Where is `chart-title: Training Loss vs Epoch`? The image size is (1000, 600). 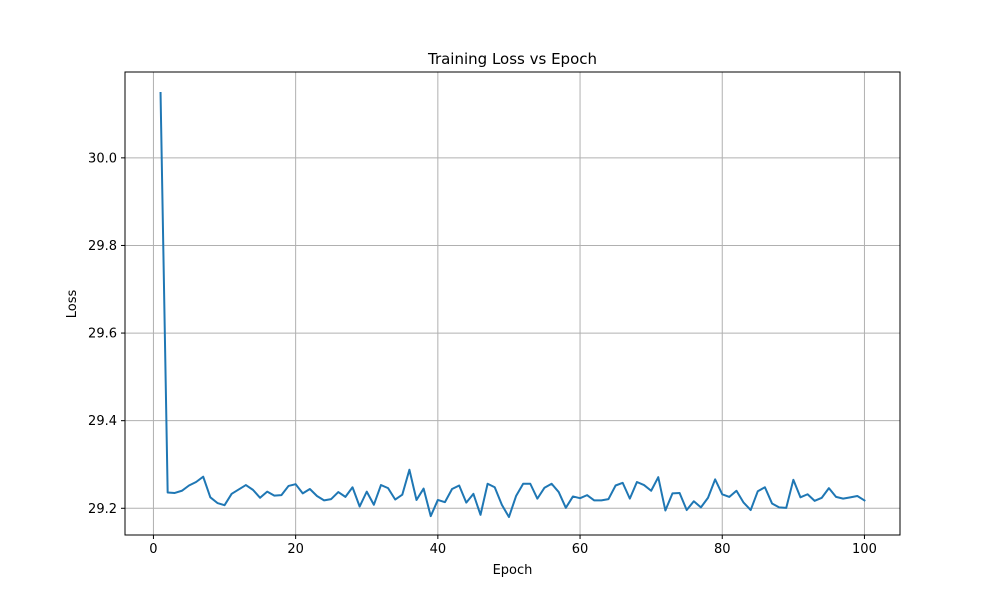
chart-title: Training Loss vs Epoch is located at coordinates (512, 59).